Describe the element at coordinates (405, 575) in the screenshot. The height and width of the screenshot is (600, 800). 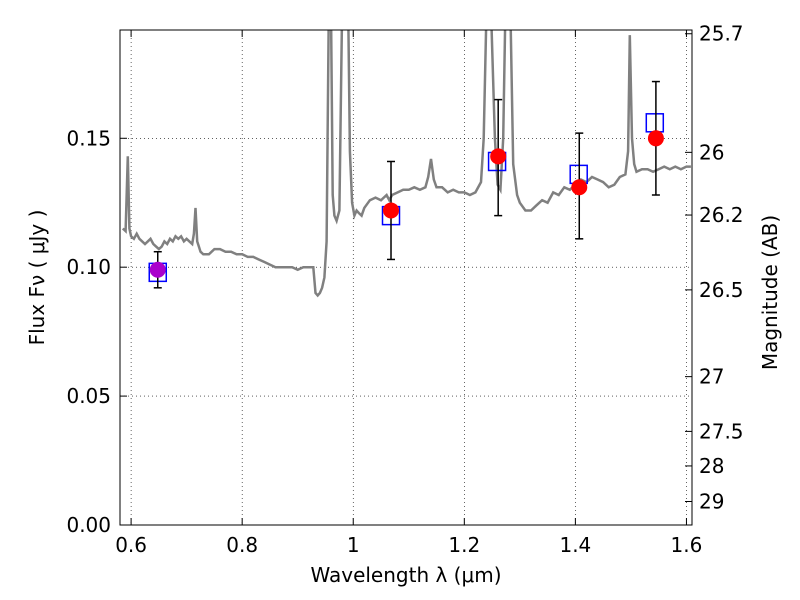
I see `x-axis-label: Wavelength λ (μm)` at that location.